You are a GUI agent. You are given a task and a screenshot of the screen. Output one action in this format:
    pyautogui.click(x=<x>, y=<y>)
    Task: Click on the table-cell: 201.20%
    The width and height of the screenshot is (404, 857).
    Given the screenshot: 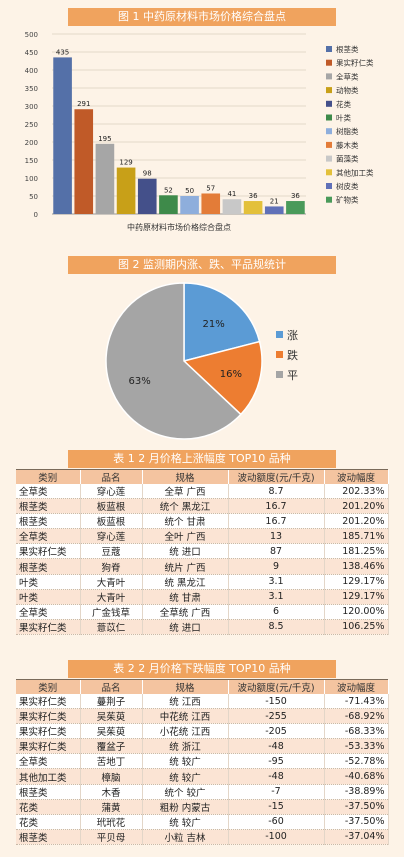 What is the action you would take?
    pyautogui.click(x=356, y=506)
    